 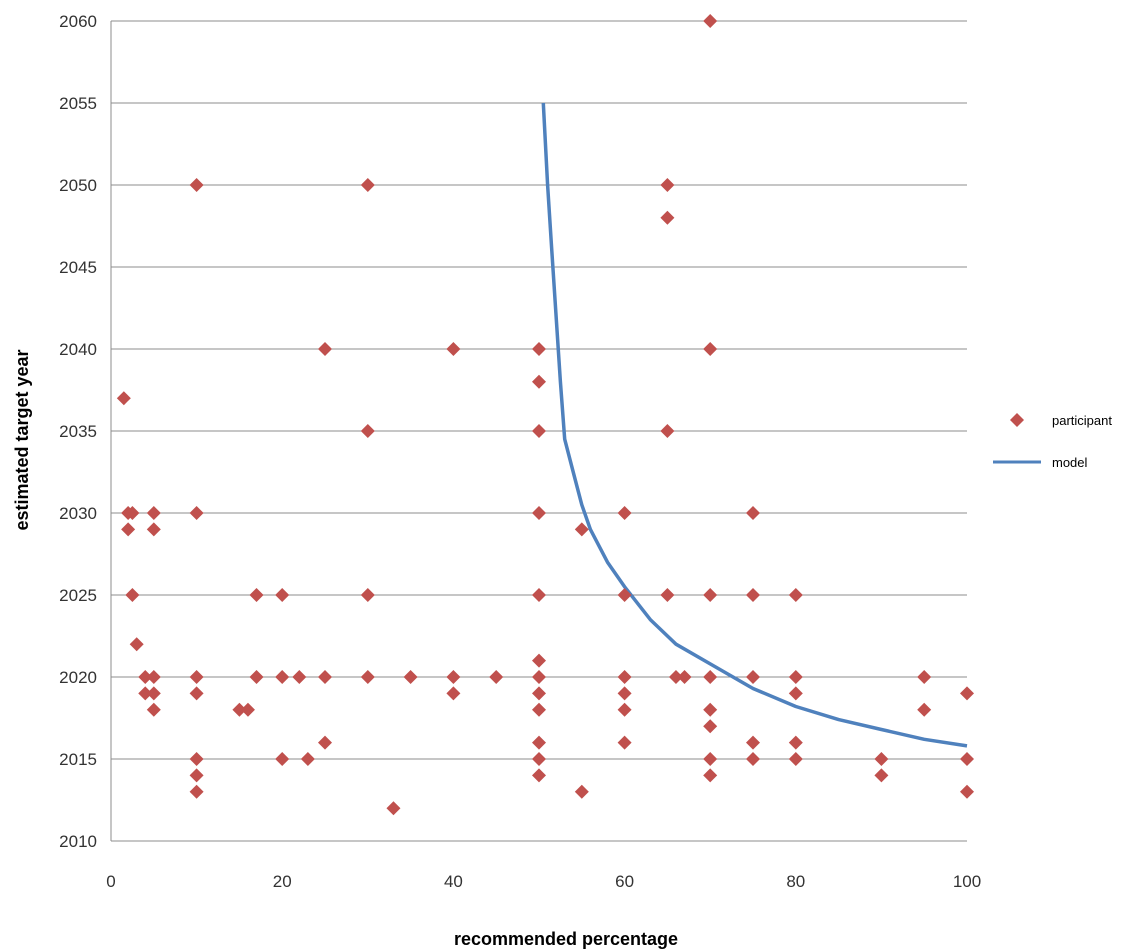 I want to click on y-tick-label: 2015, so click(x=78, y=759).